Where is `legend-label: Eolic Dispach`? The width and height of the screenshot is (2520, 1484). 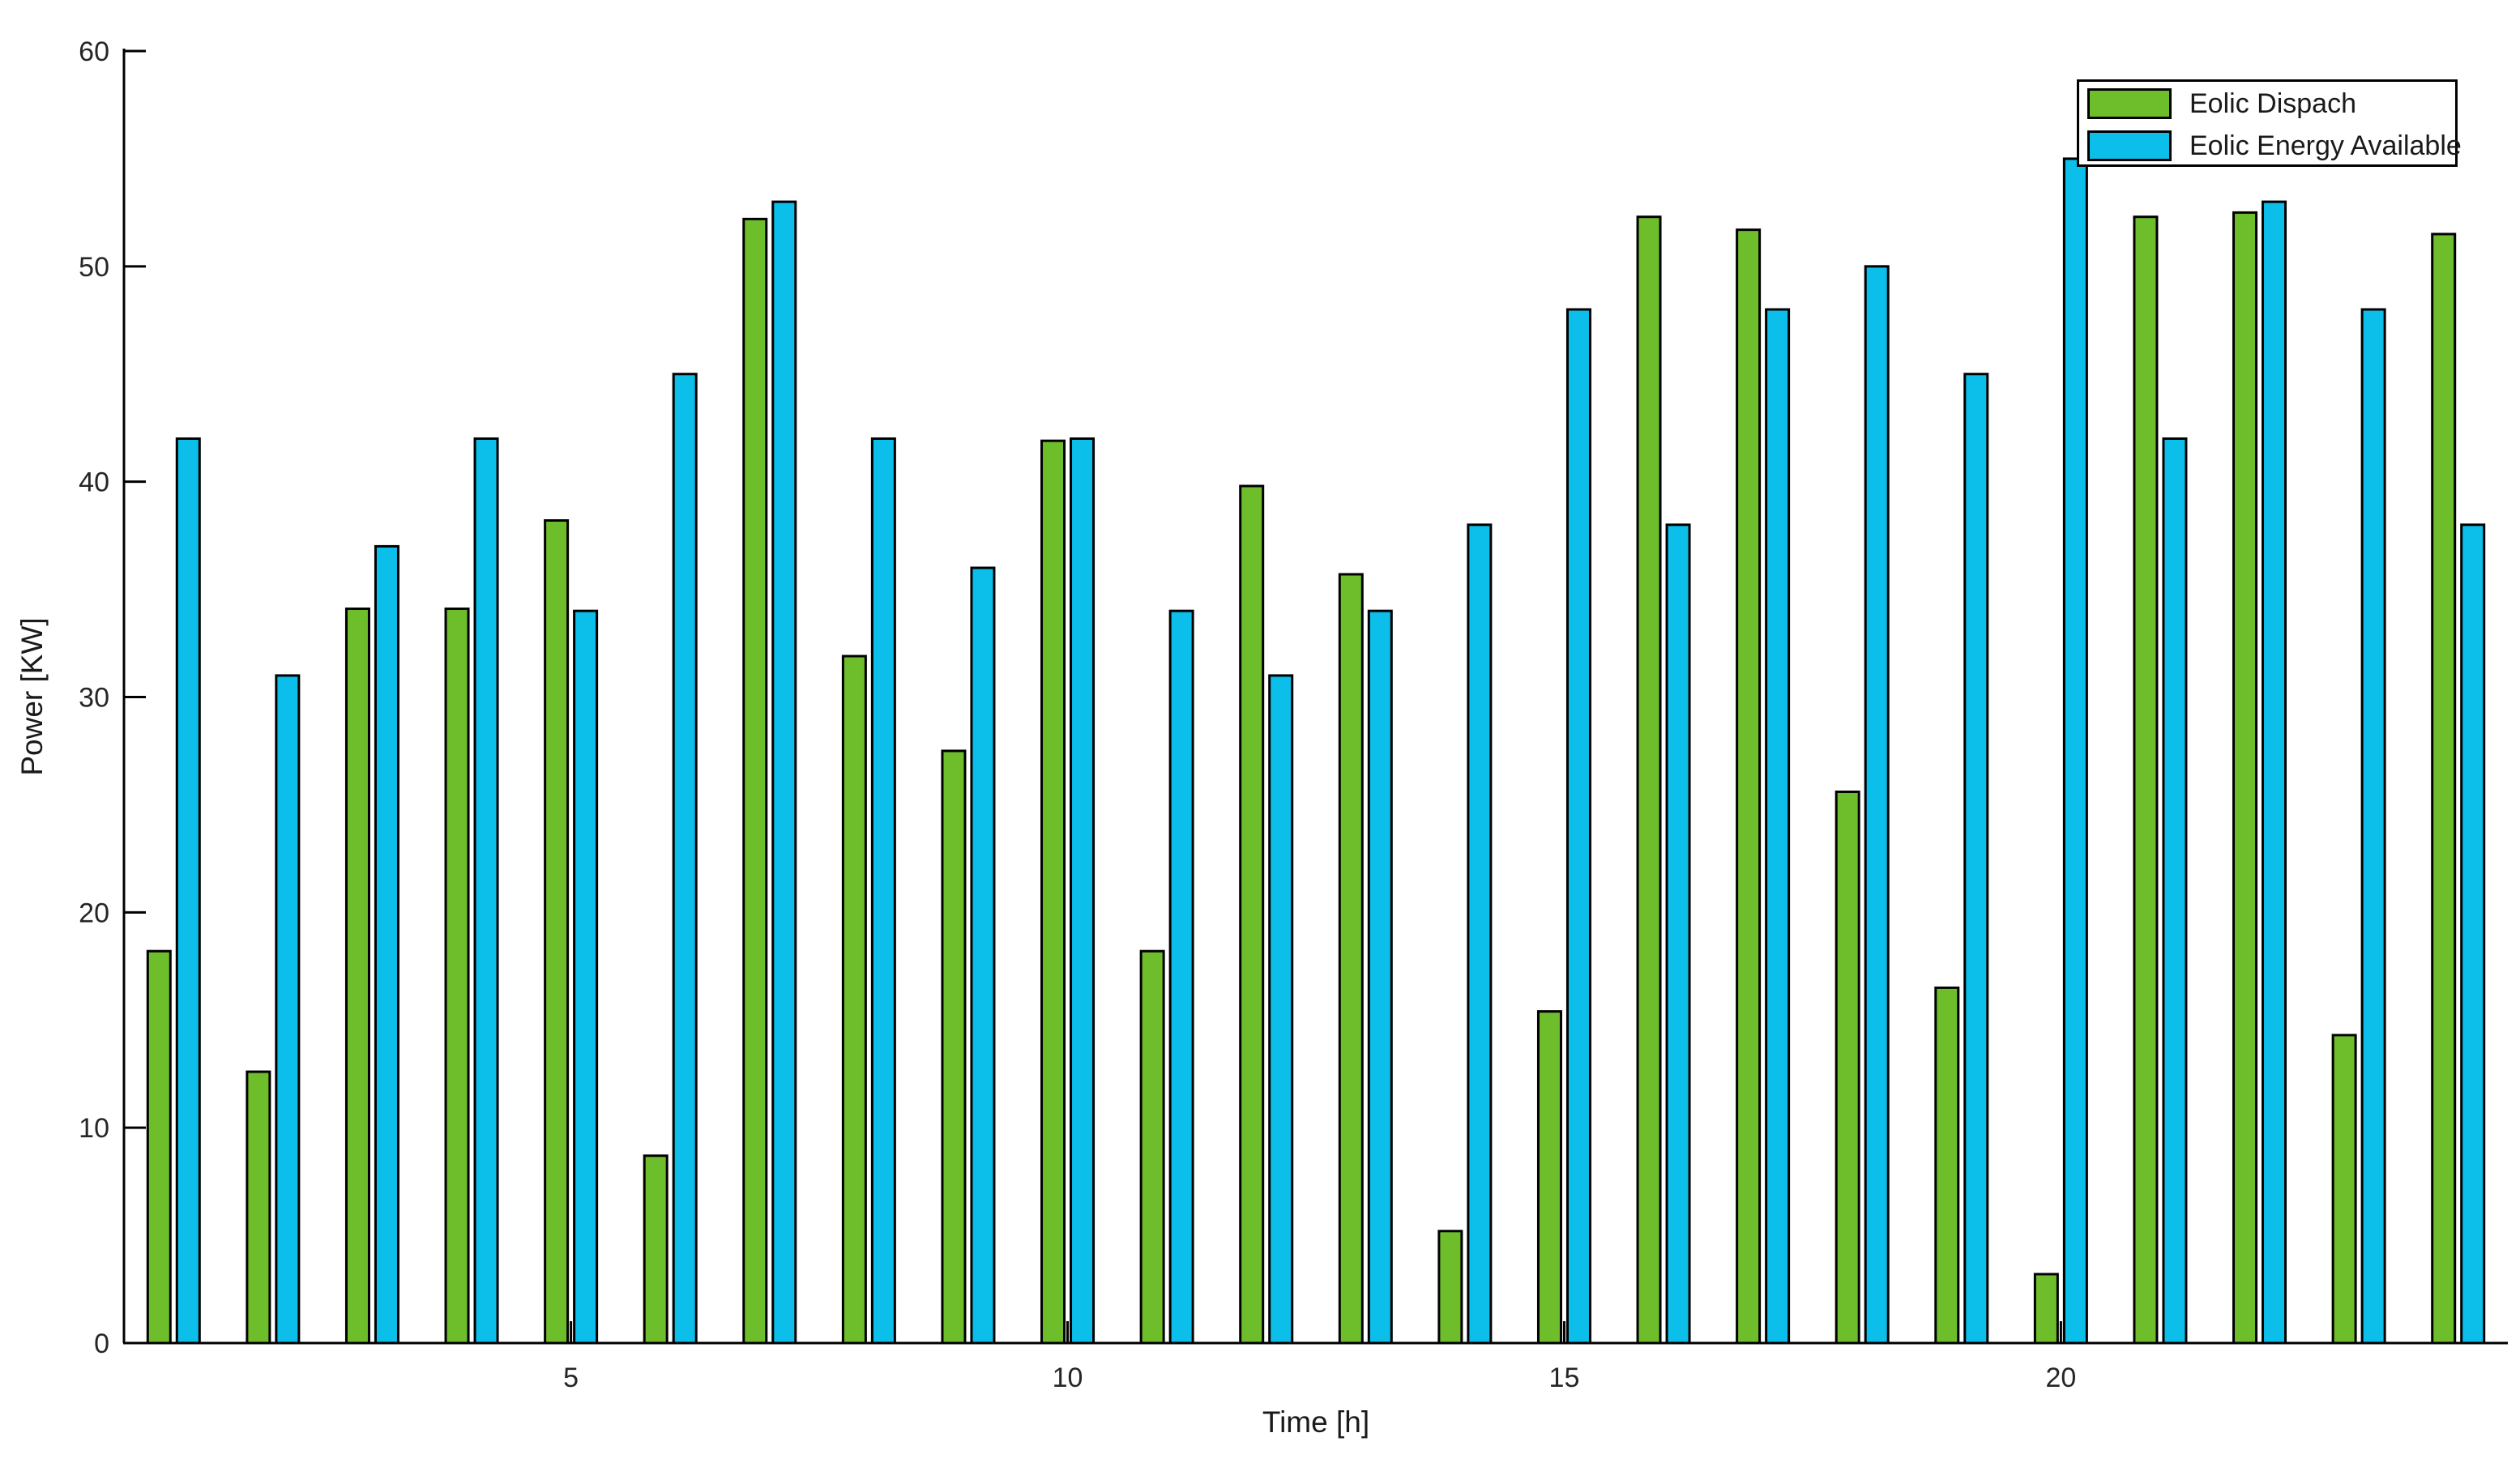 legend-label: Eolic Dispach is located at coordinates (2272, 103).